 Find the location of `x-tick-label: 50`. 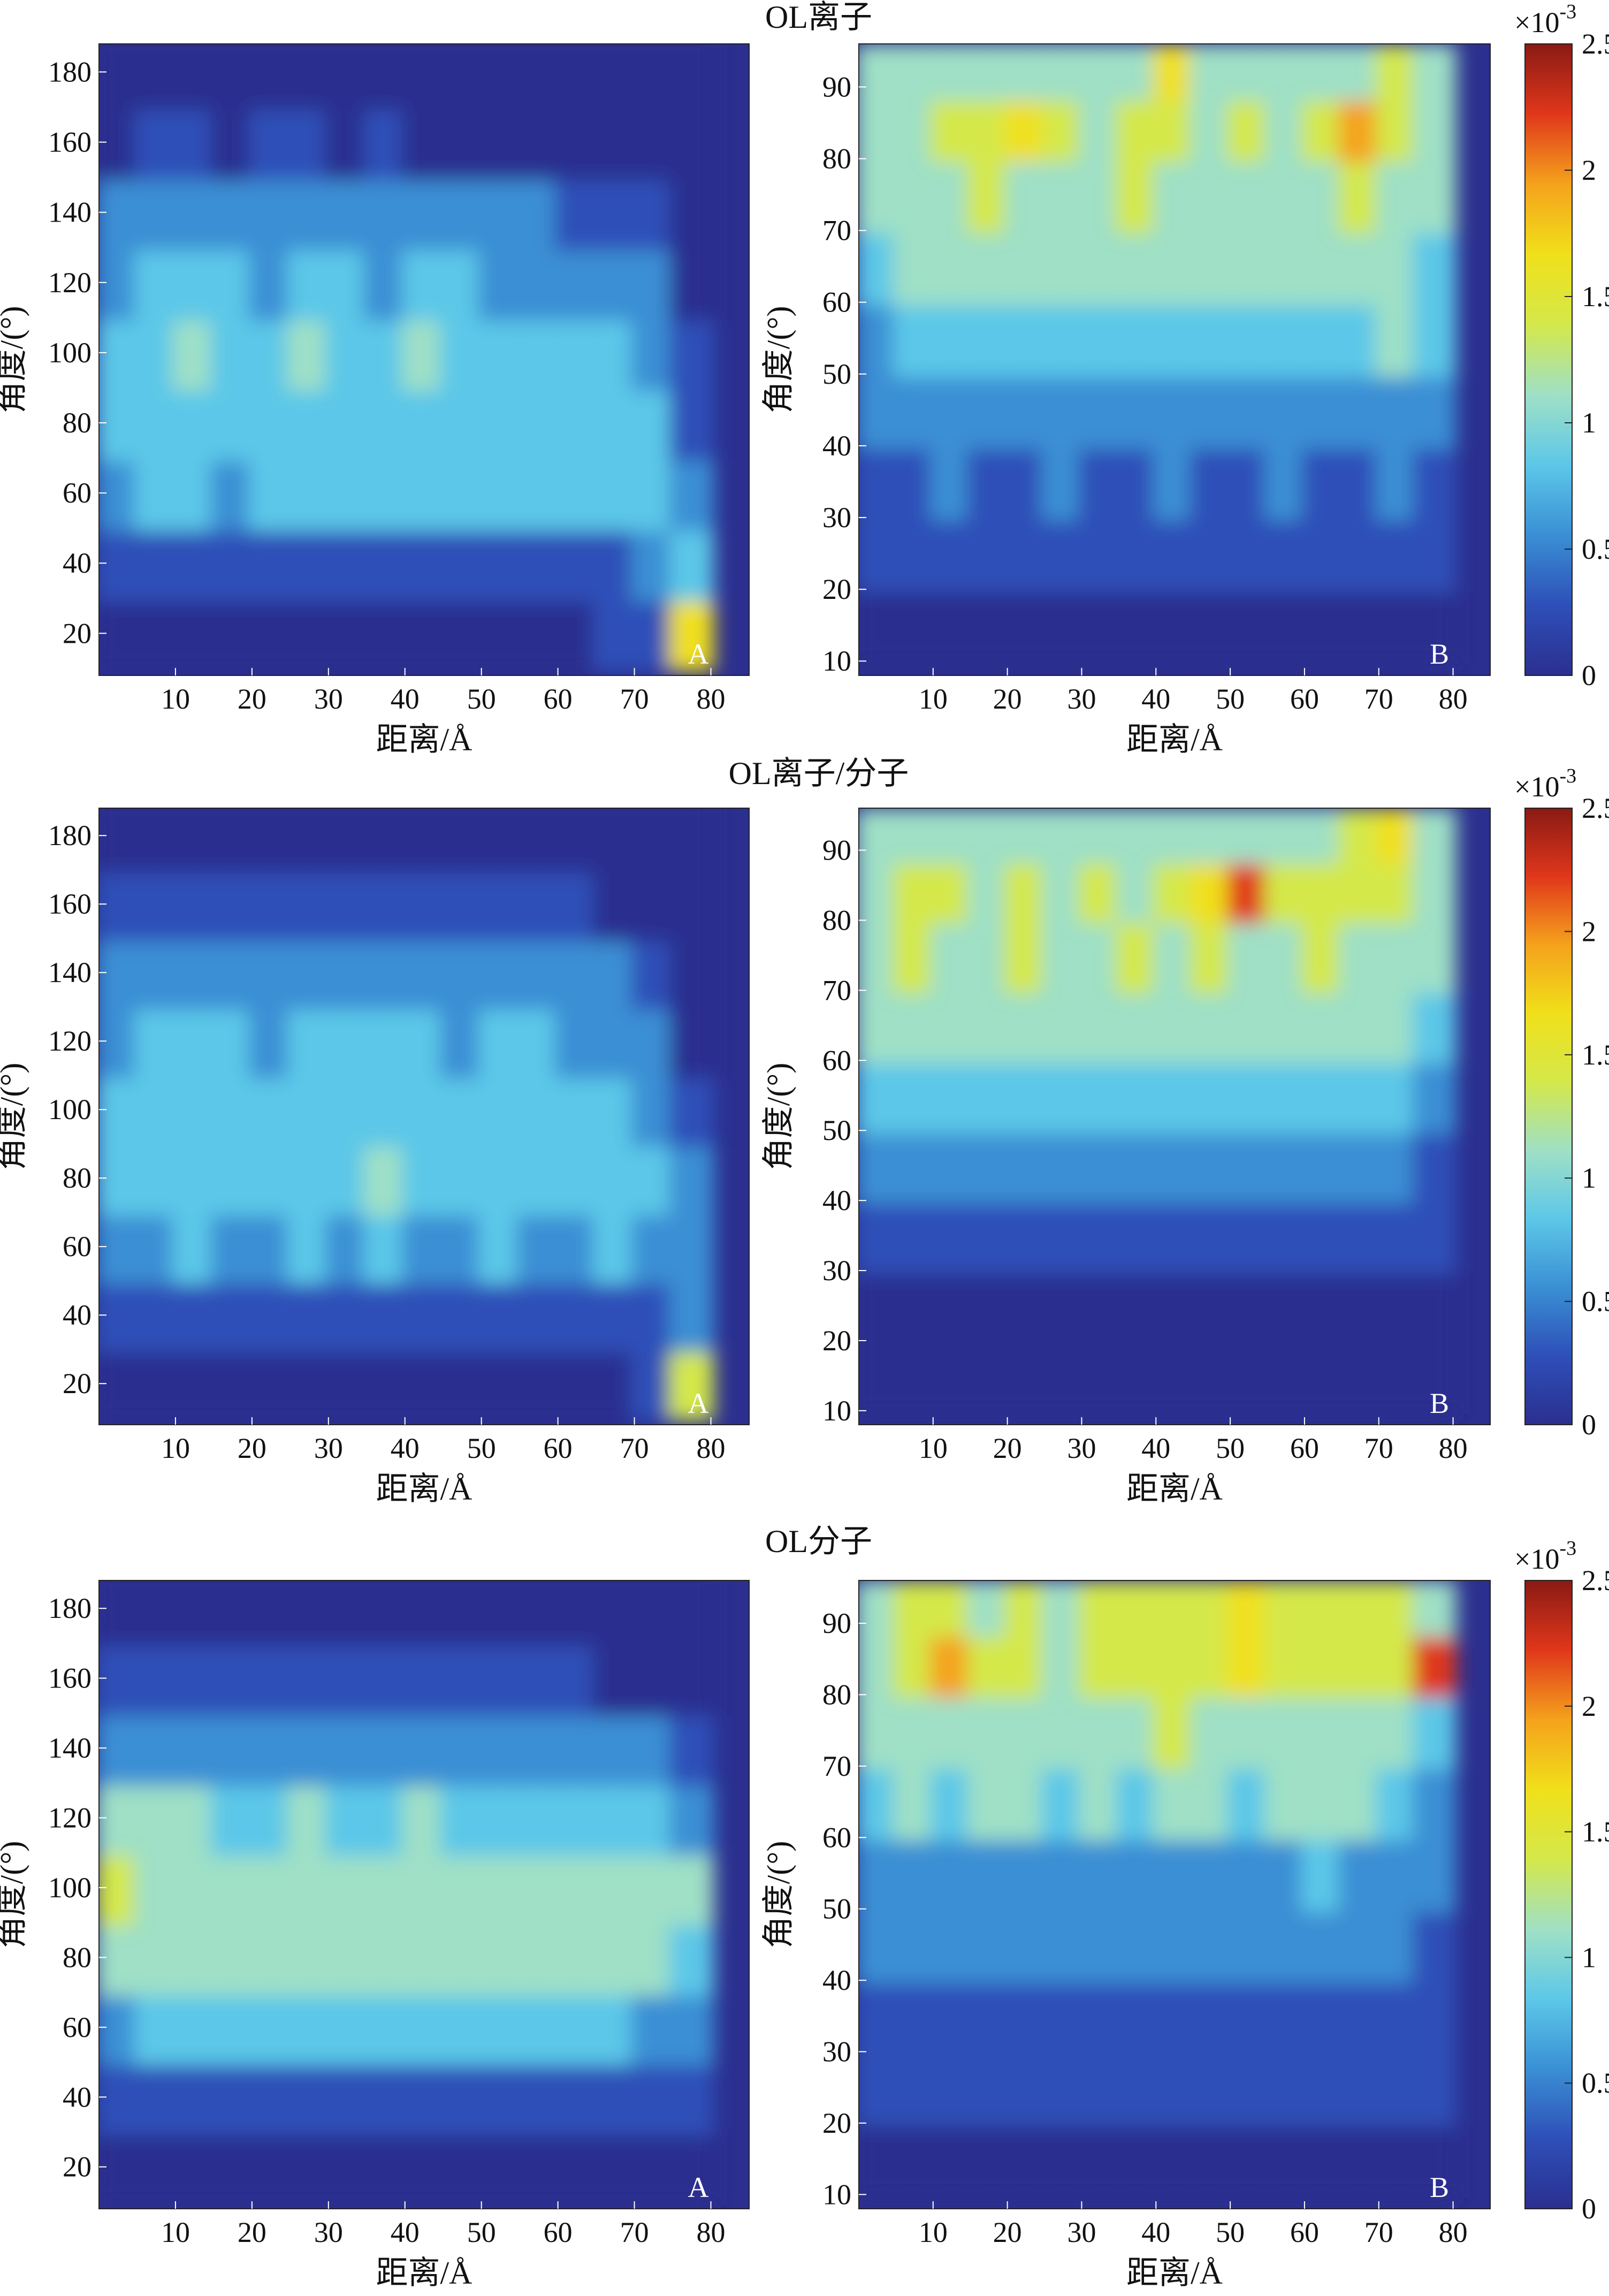

x-tick-label: 50 is located at coordinates (1230, 699).